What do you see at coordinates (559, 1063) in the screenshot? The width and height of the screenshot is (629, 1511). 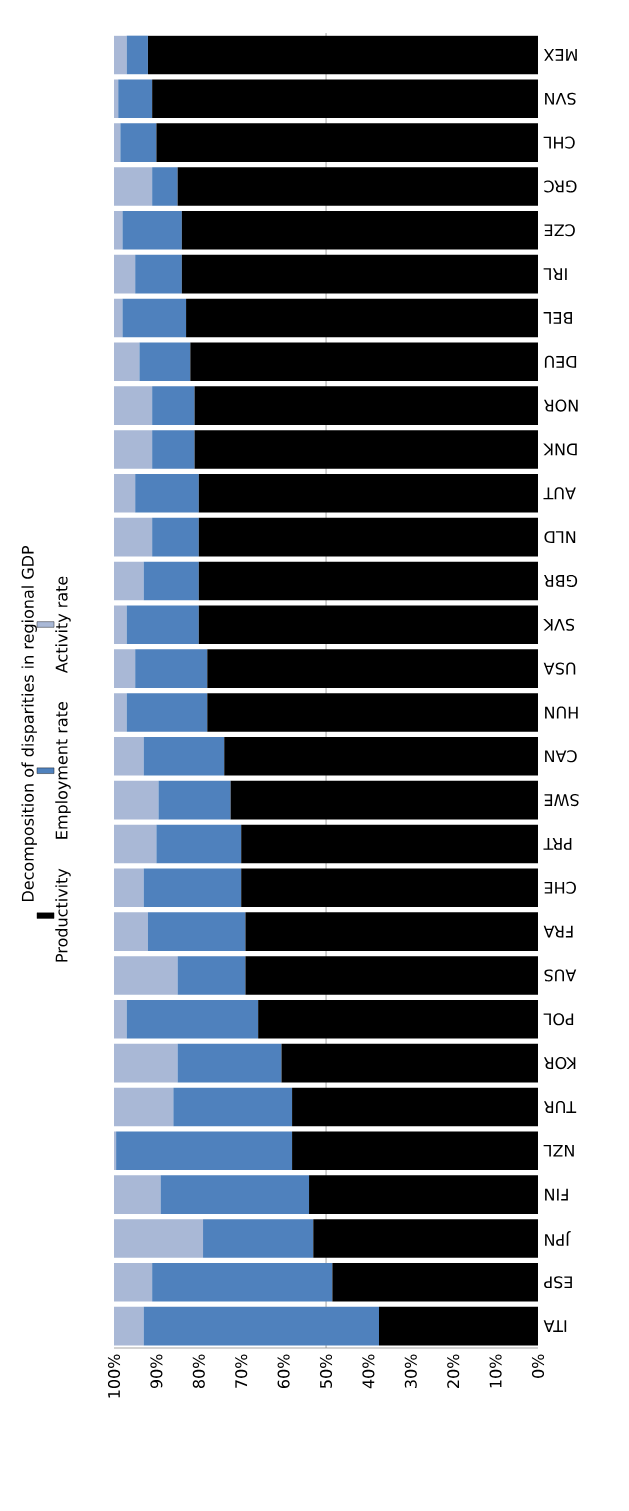 I see `y-tick-label: KOR` at bounding box center [559, 1063].